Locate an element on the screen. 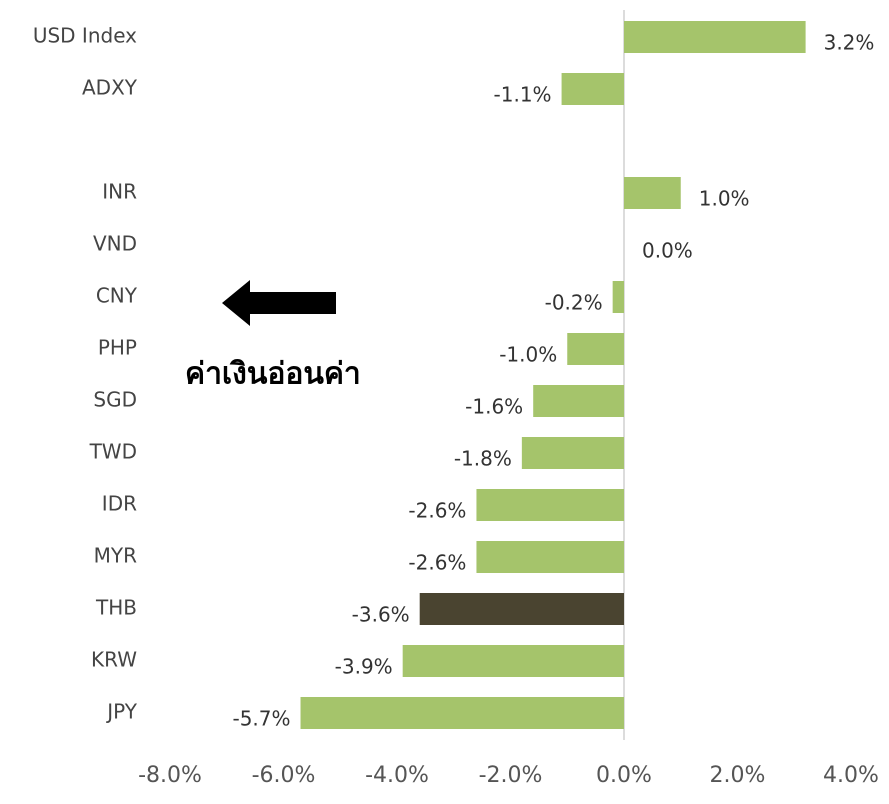 This screenshot has width=889, height=804. x-tick-label: -6.0% is located at coordinates (284, 775).